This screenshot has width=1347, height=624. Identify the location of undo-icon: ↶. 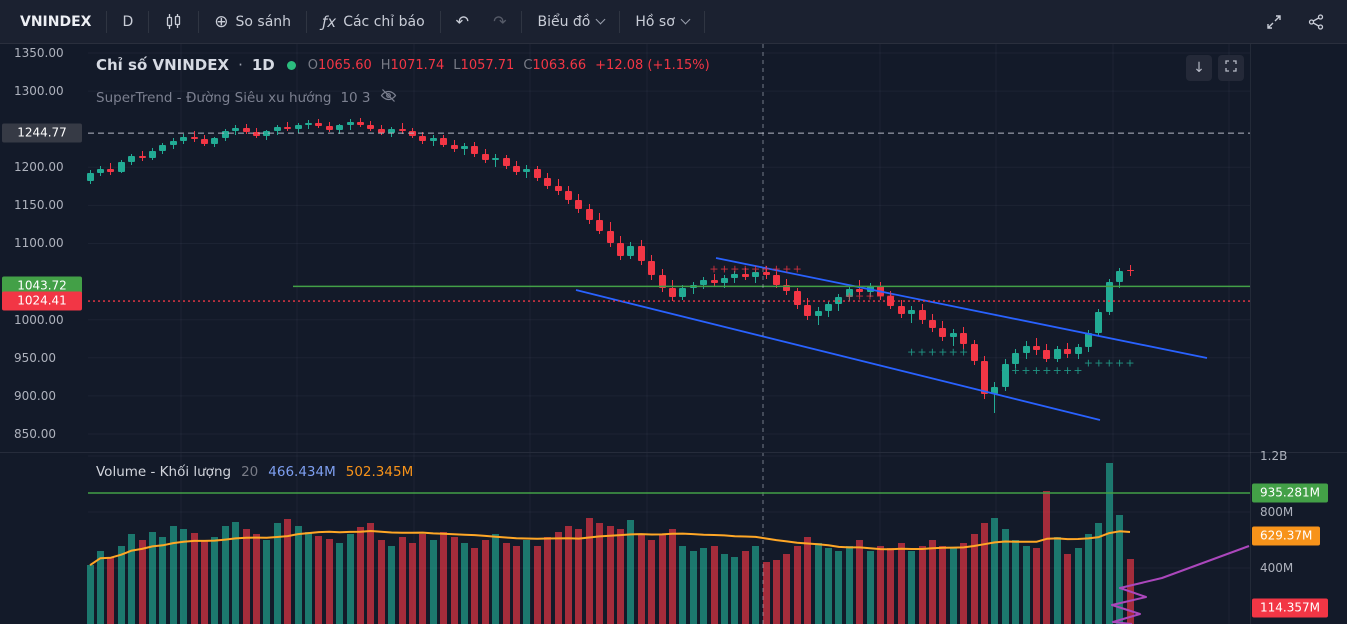
(462, 21).